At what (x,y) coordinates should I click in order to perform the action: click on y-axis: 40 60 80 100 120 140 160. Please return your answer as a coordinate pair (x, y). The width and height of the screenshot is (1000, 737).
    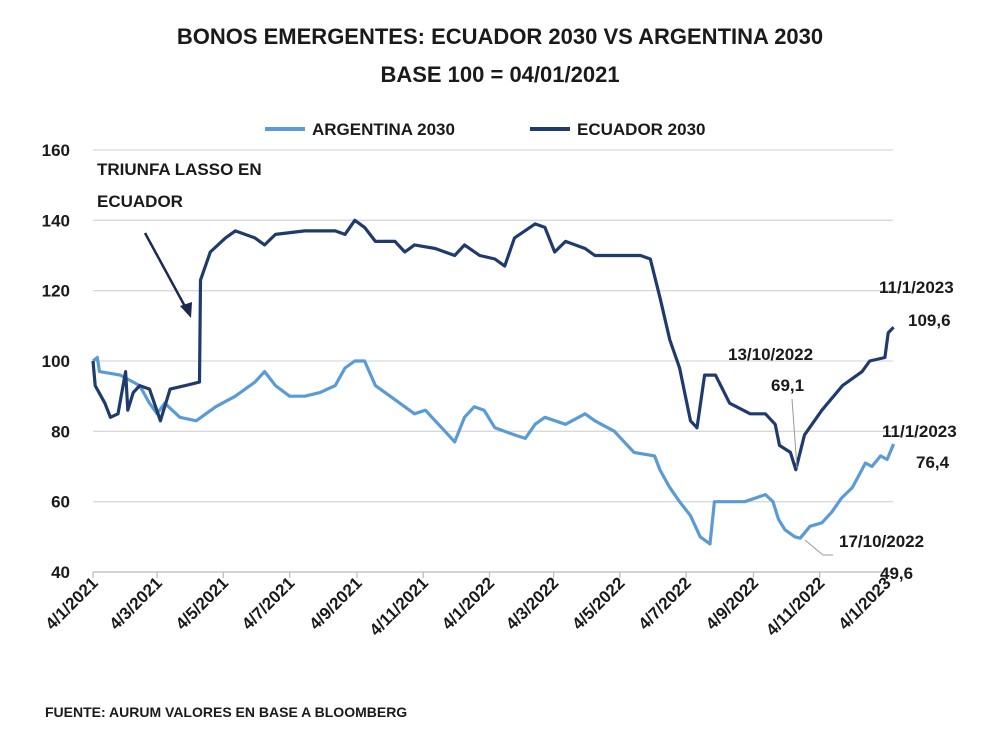
    Looking at the image, I should click on (56, 361).